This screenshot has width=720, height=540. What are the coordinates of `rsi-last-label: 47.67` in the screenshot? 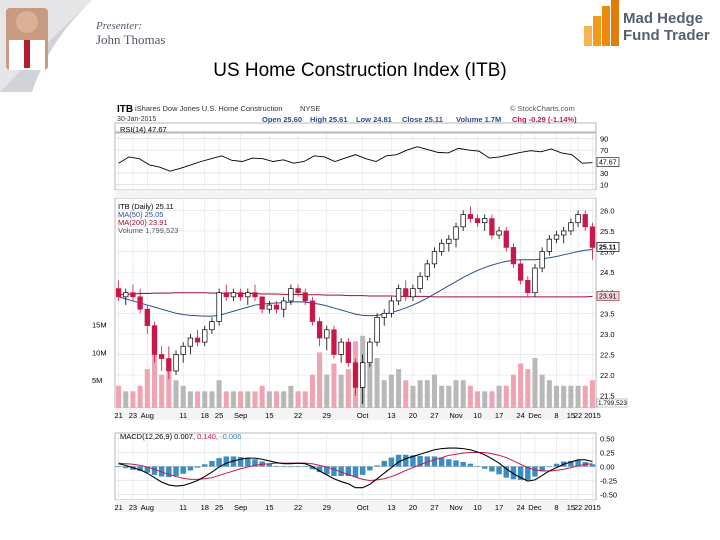 It's located at (608, 163).